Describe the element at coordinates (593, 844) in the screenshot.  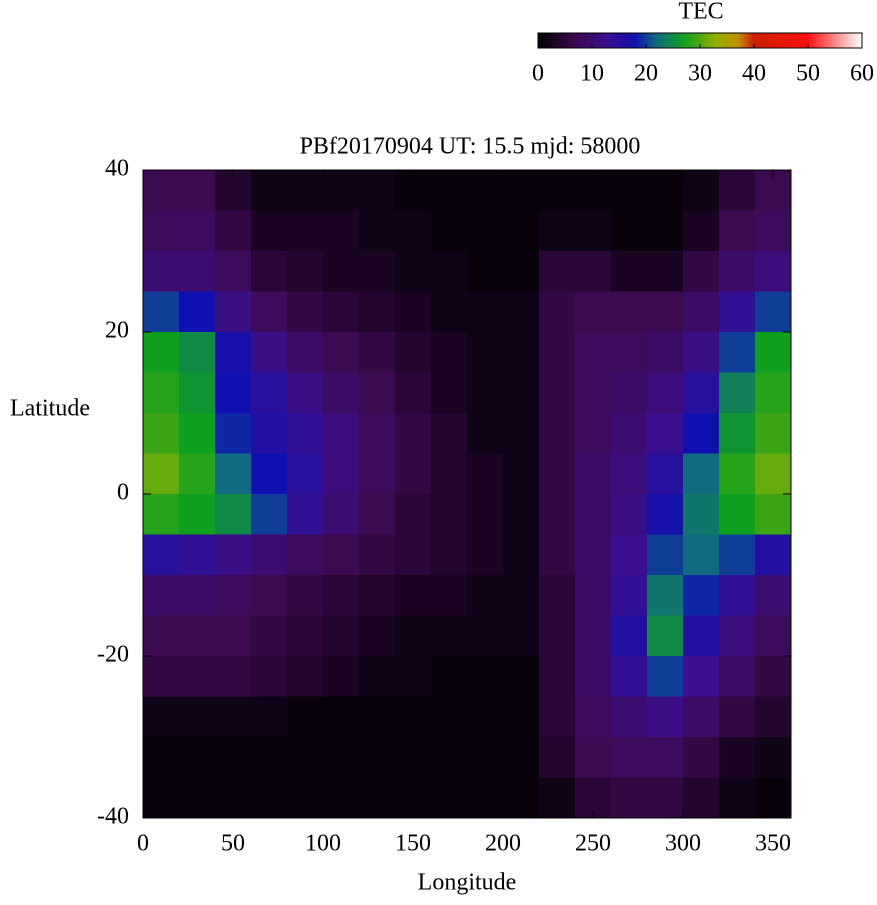
I see `x-tick-label: 250` at that location.